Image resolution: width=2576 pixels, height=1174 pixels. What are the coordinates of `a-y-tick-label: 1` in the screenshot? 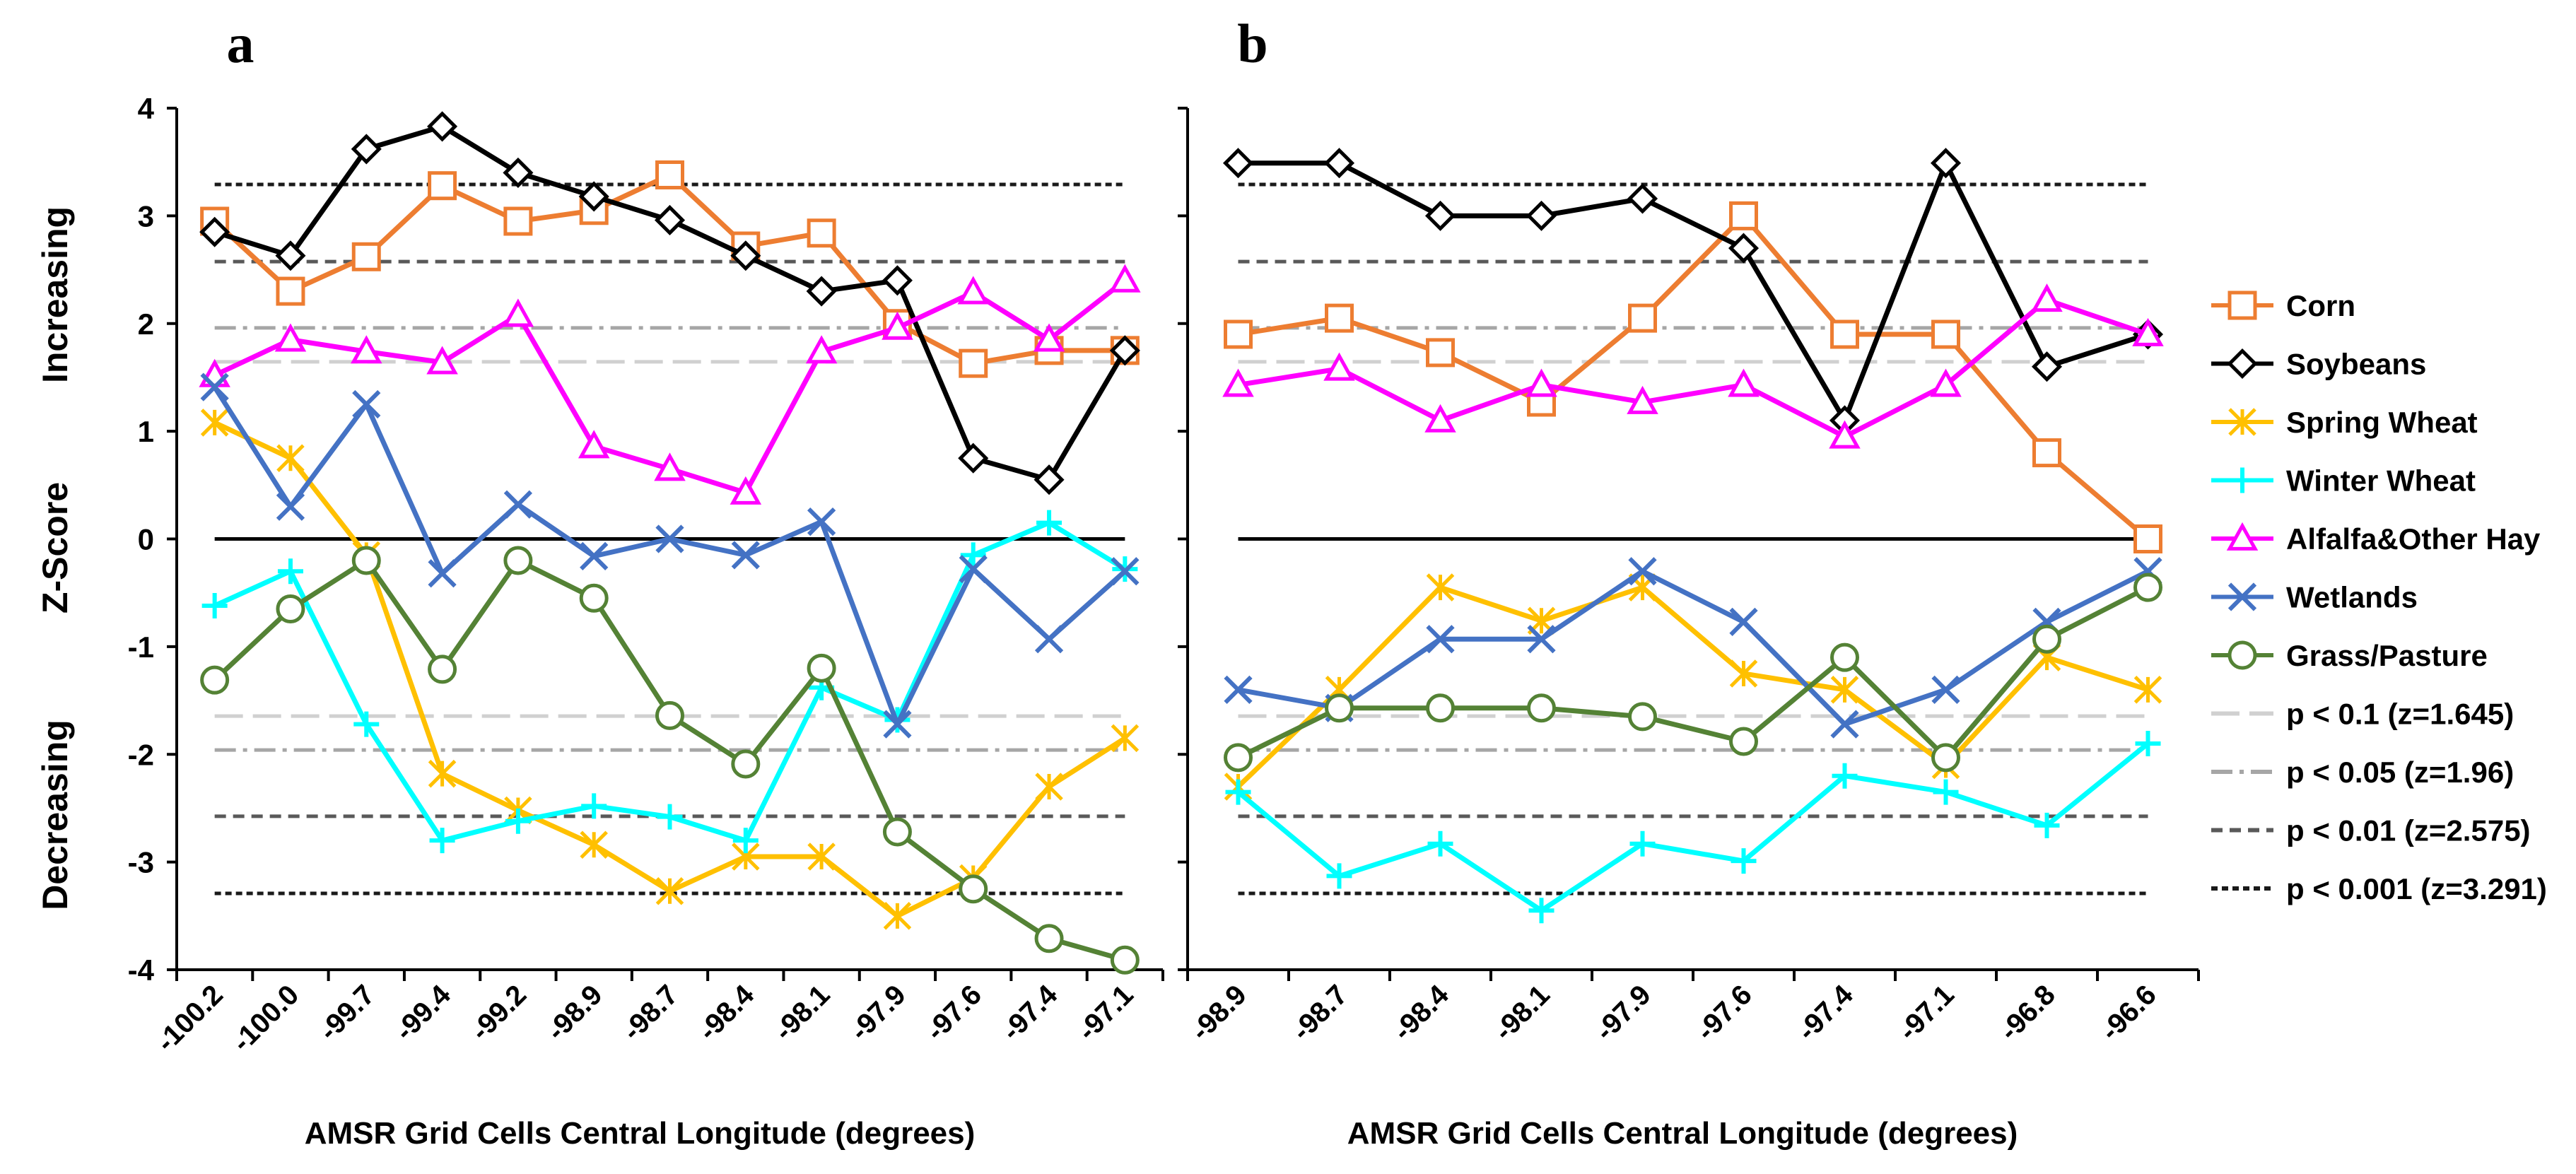 It's located at (146, 431).